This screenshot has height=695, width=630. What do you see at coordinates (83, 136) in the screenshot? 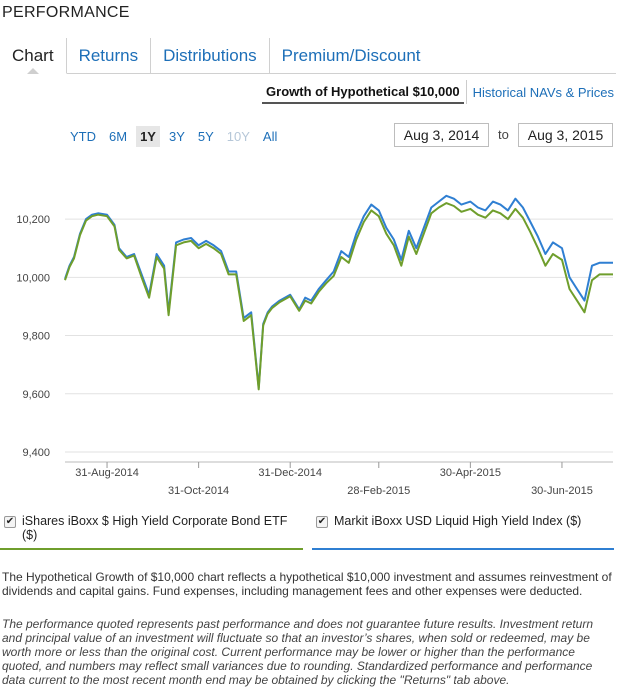
I see `range-ytd: YTD` at bounding box center [83, 136].